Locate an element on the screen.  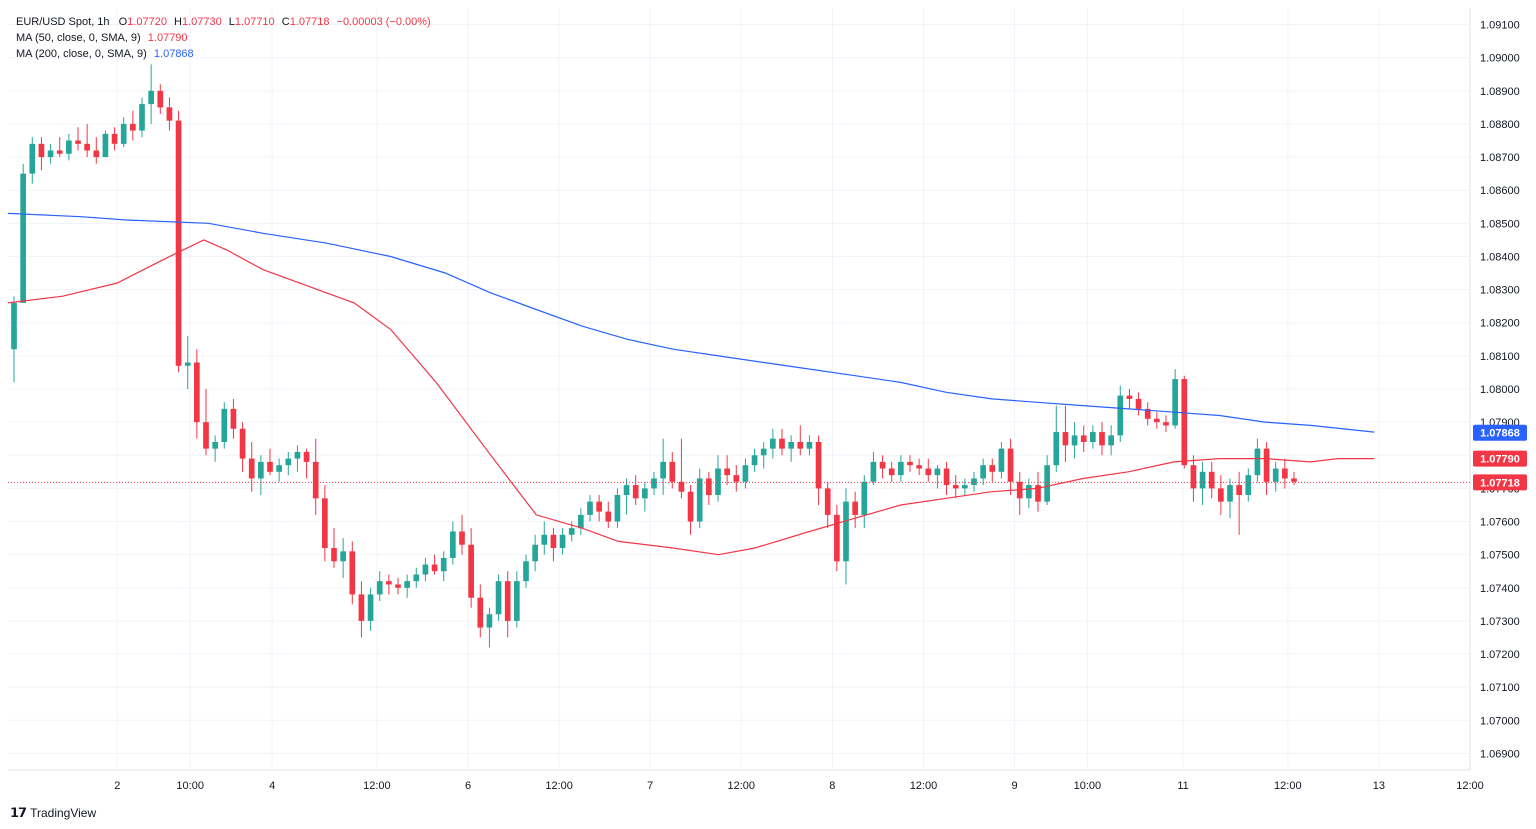
symbol-title: EUR/USD Spot, 1h is located at coordinates (63, 22).